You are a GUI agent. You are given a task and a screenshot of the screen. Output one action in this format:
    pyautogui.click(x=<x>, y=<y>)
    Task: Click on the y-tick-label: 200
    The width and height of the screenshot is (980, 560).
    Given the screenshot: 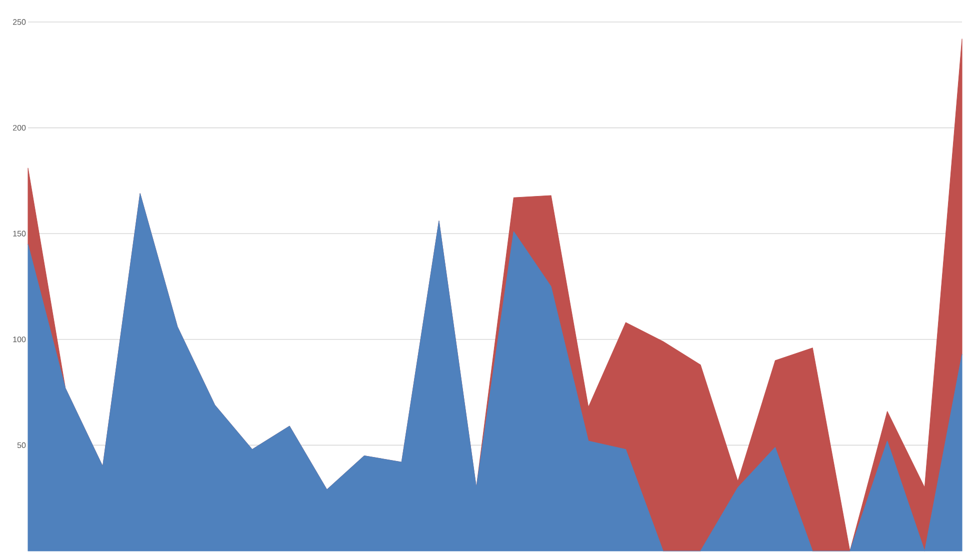 What is the action you would take?
    pyautogui.click(x=19, y=127)
    